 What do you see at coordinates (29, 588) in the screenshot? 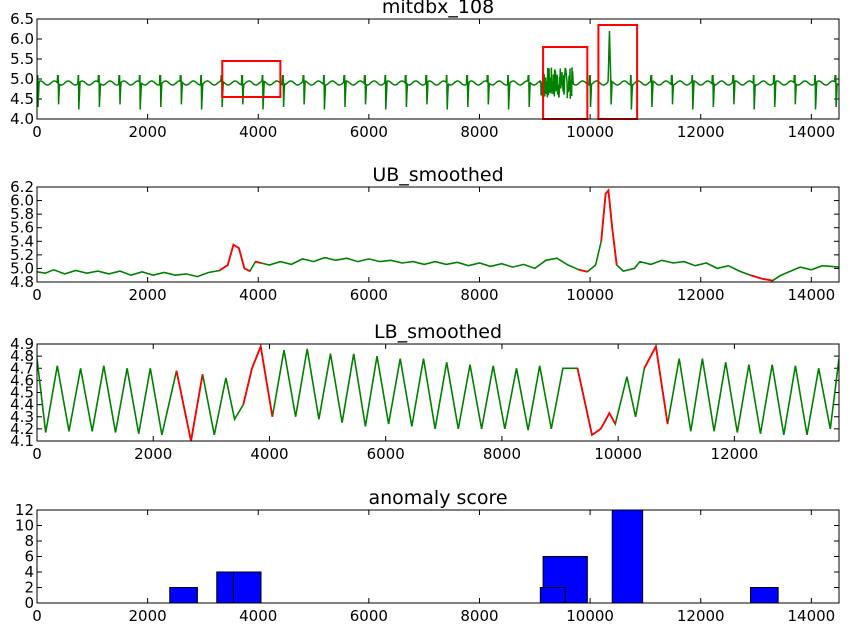
I see `y-tick-label: 2` at bounding box center [29, 588].